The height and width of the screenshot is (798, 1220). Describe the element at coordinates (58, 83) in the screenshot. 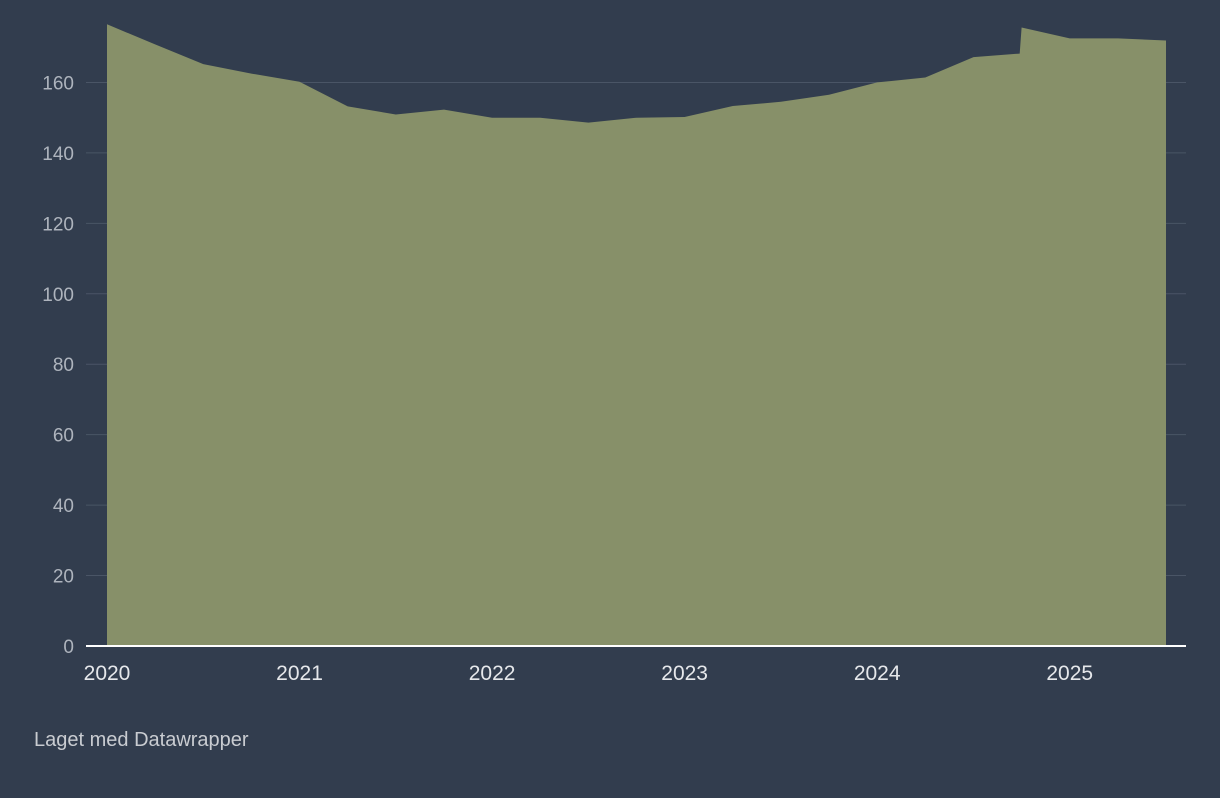

I see `y-tick-label: 160` at that location.